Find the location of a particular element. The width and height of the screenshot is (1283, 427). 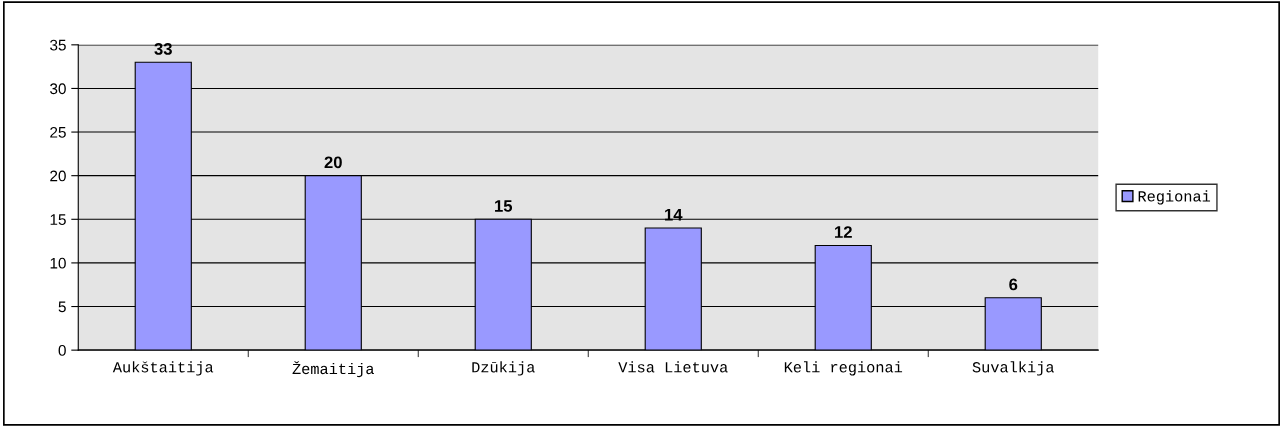

data-label: 14 is located at coordinates (674, 214).